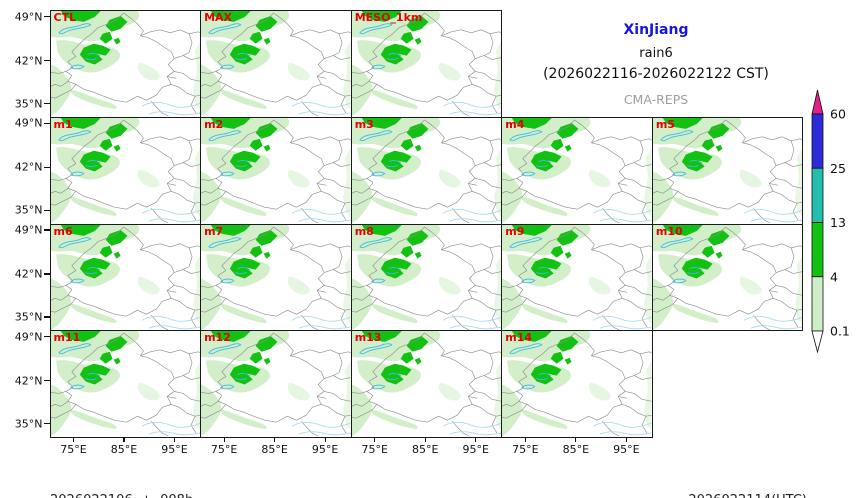 The height and width of the screenshot is (498, 860). What do you see at coordinates (388, 17) in the screenshot?
I see `panel-label: MESO_1km` at bounding box center [388, 17].